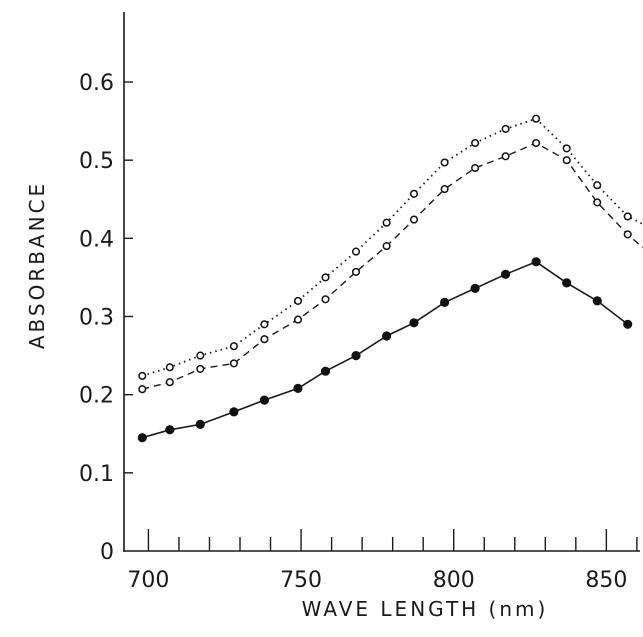  What do you see at coordinates (37, 265) in the screenshot?
I see `y-axis-title: ABSORBANCE` at bounding box center [37, 265].